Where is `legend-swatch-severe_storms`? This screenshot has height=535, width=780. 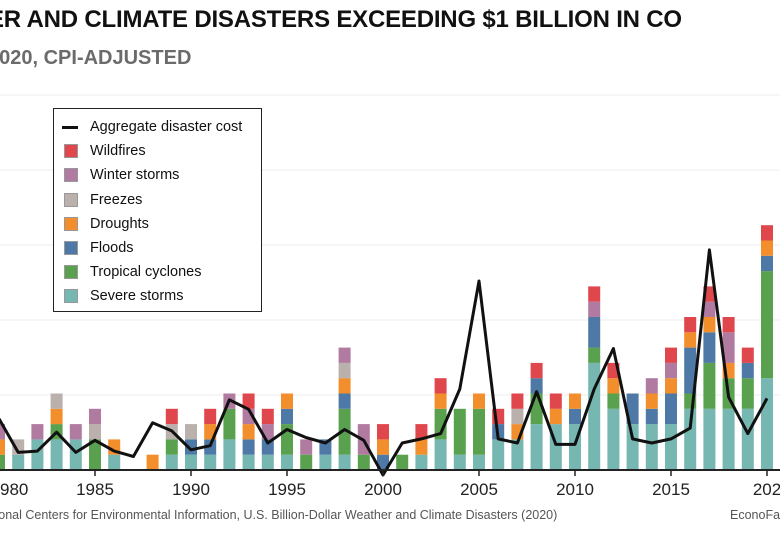
legend-swatch-severe_storms is located at coordinates (71, 296).